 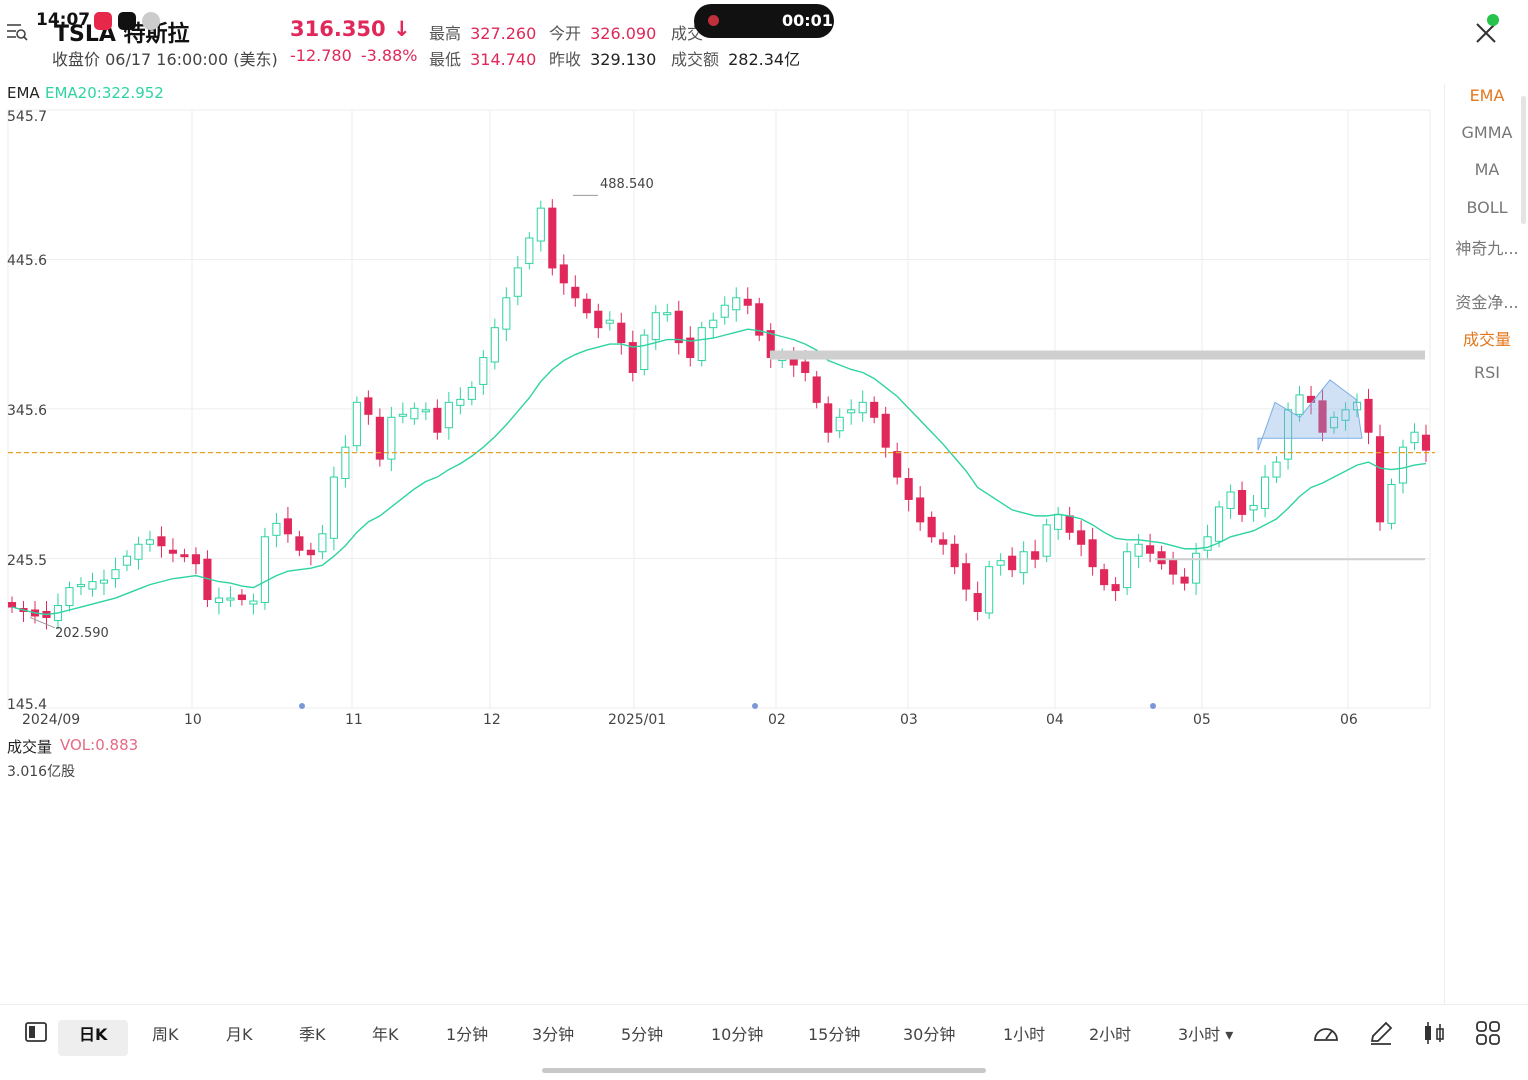 What do you see at coordinates (23, 93) in the screenshot?
I see `indicator-label: EMA` at bounding box center [23, 93].